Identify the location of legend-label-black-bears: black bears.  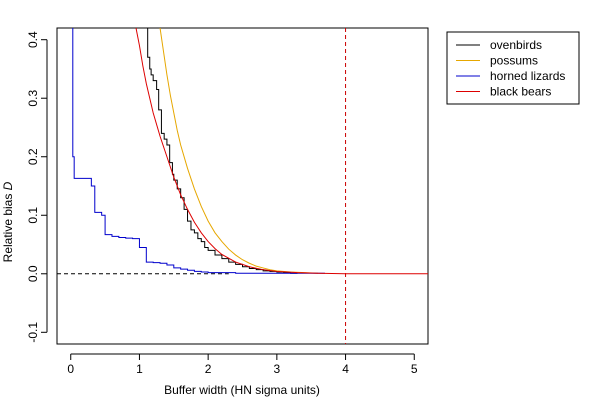
(520, 92).